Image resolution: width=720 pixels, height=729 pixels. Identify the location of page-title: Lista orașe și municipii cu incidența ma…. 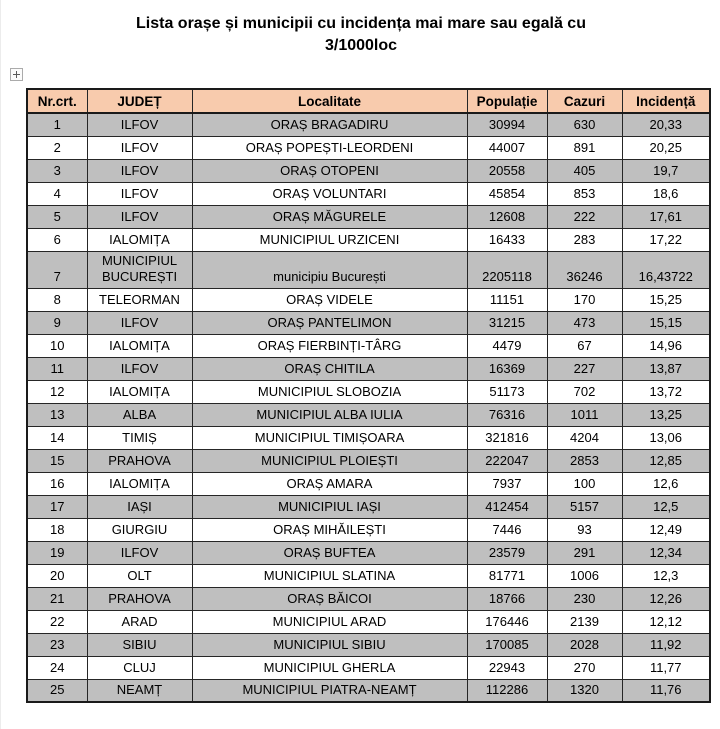
(360, 35).